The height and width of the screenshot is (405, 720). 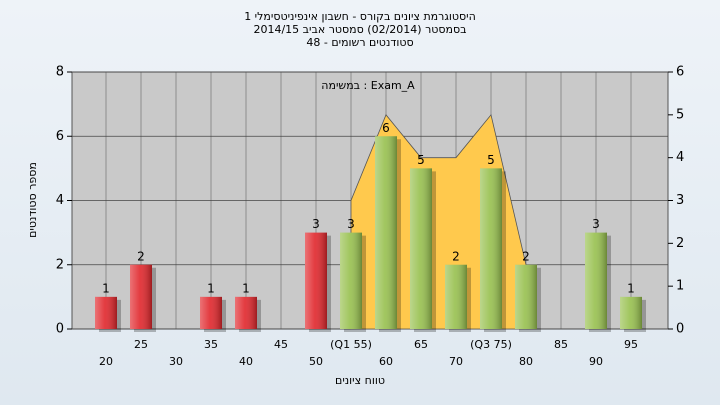 I want to click on x-tick-label: (Q3 75), so click(x=491, y=344).